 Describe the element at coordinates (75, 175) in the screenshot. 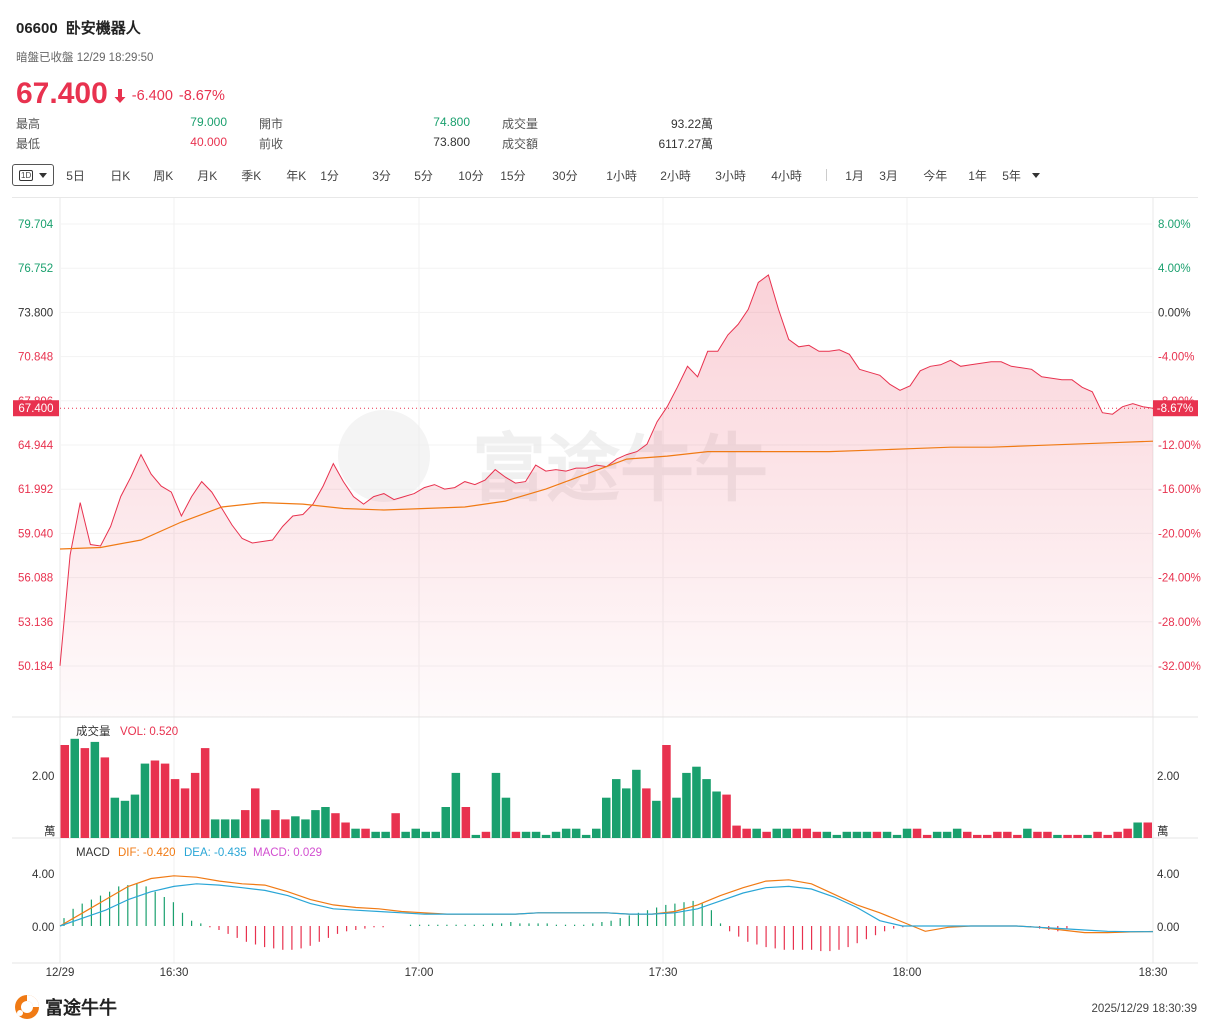

I see `period-tab-0: 5日` at that location.